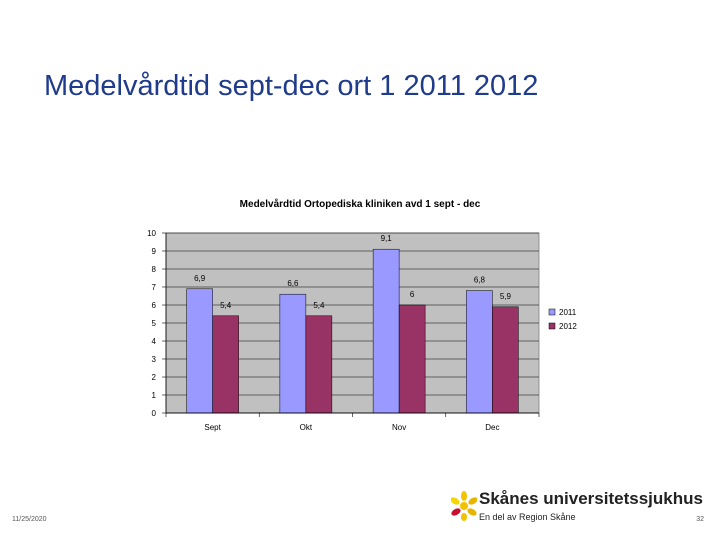  What do you see at coordinates (700, 519) in the screenshot?
I see `slide-page-number: 32` at bounding box center [700, 519].